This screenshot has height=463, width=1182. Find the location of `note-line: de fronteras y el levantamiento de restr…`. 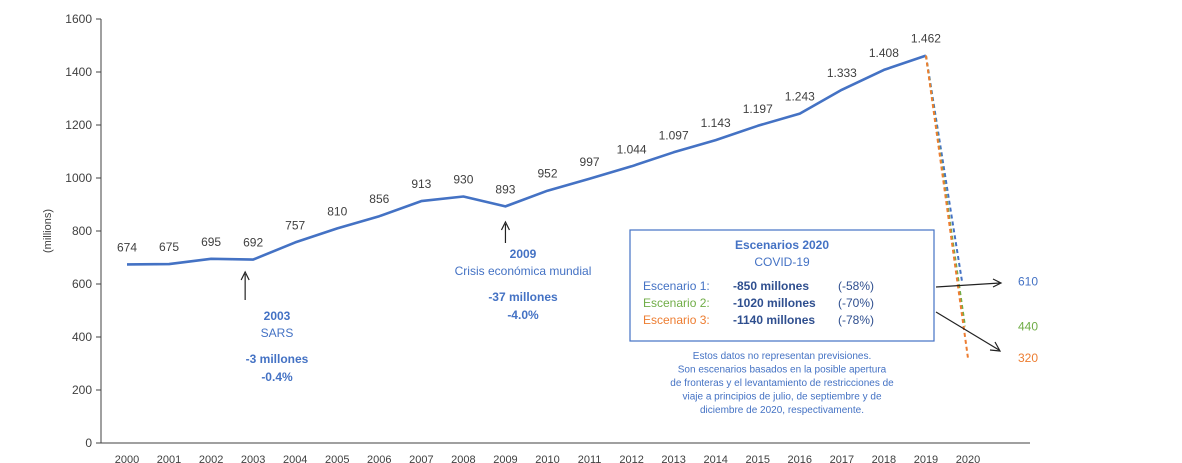

note-line: de fronteras y el levantamiento de restr… is located at coordinates (782, 383).